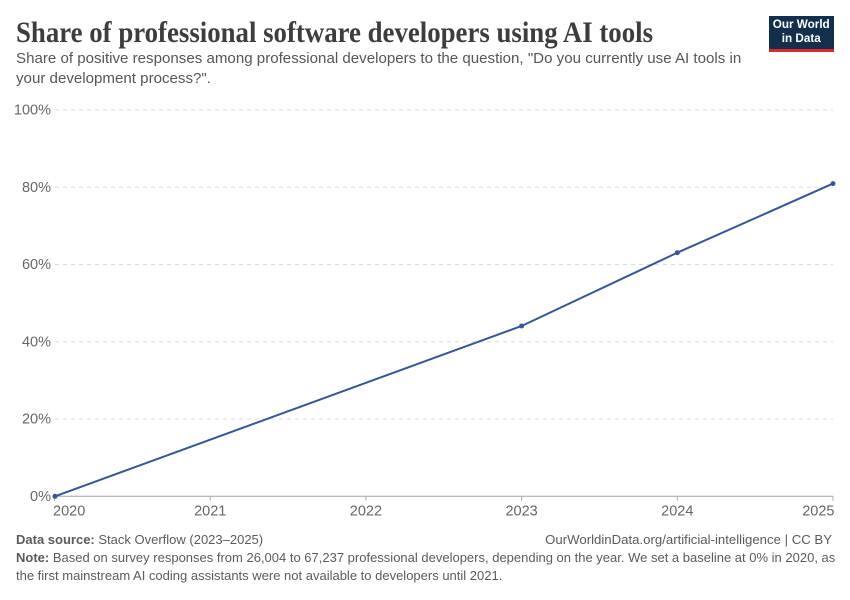  Describe the element at coordinates (36, 188) in the screenshot. I see `svg-text: 80%` at that location.